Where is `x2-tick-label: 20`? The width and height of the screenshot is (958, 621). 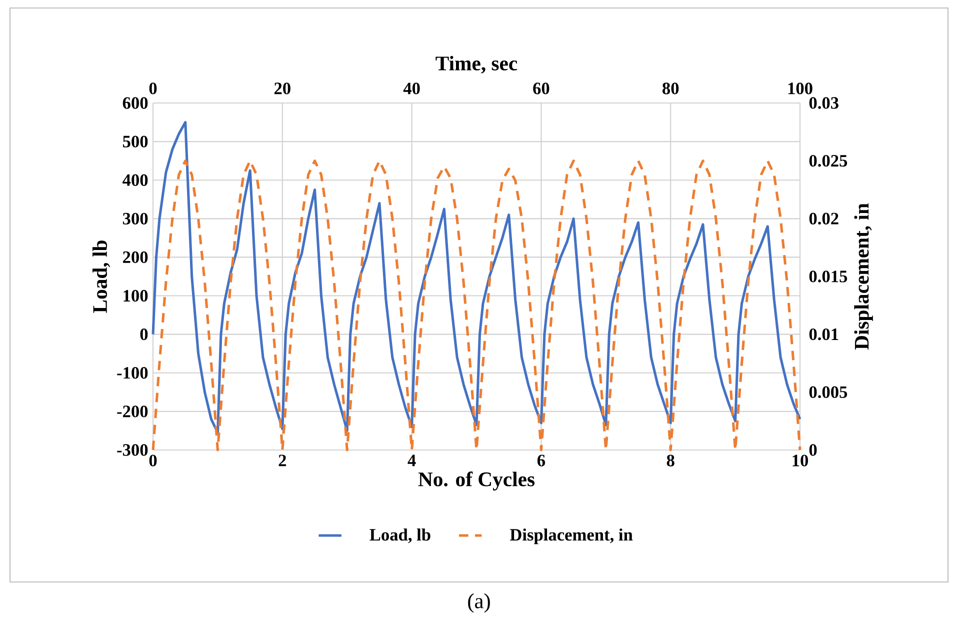 x2-tick-label: 20 is located at coordinates (282, 88).